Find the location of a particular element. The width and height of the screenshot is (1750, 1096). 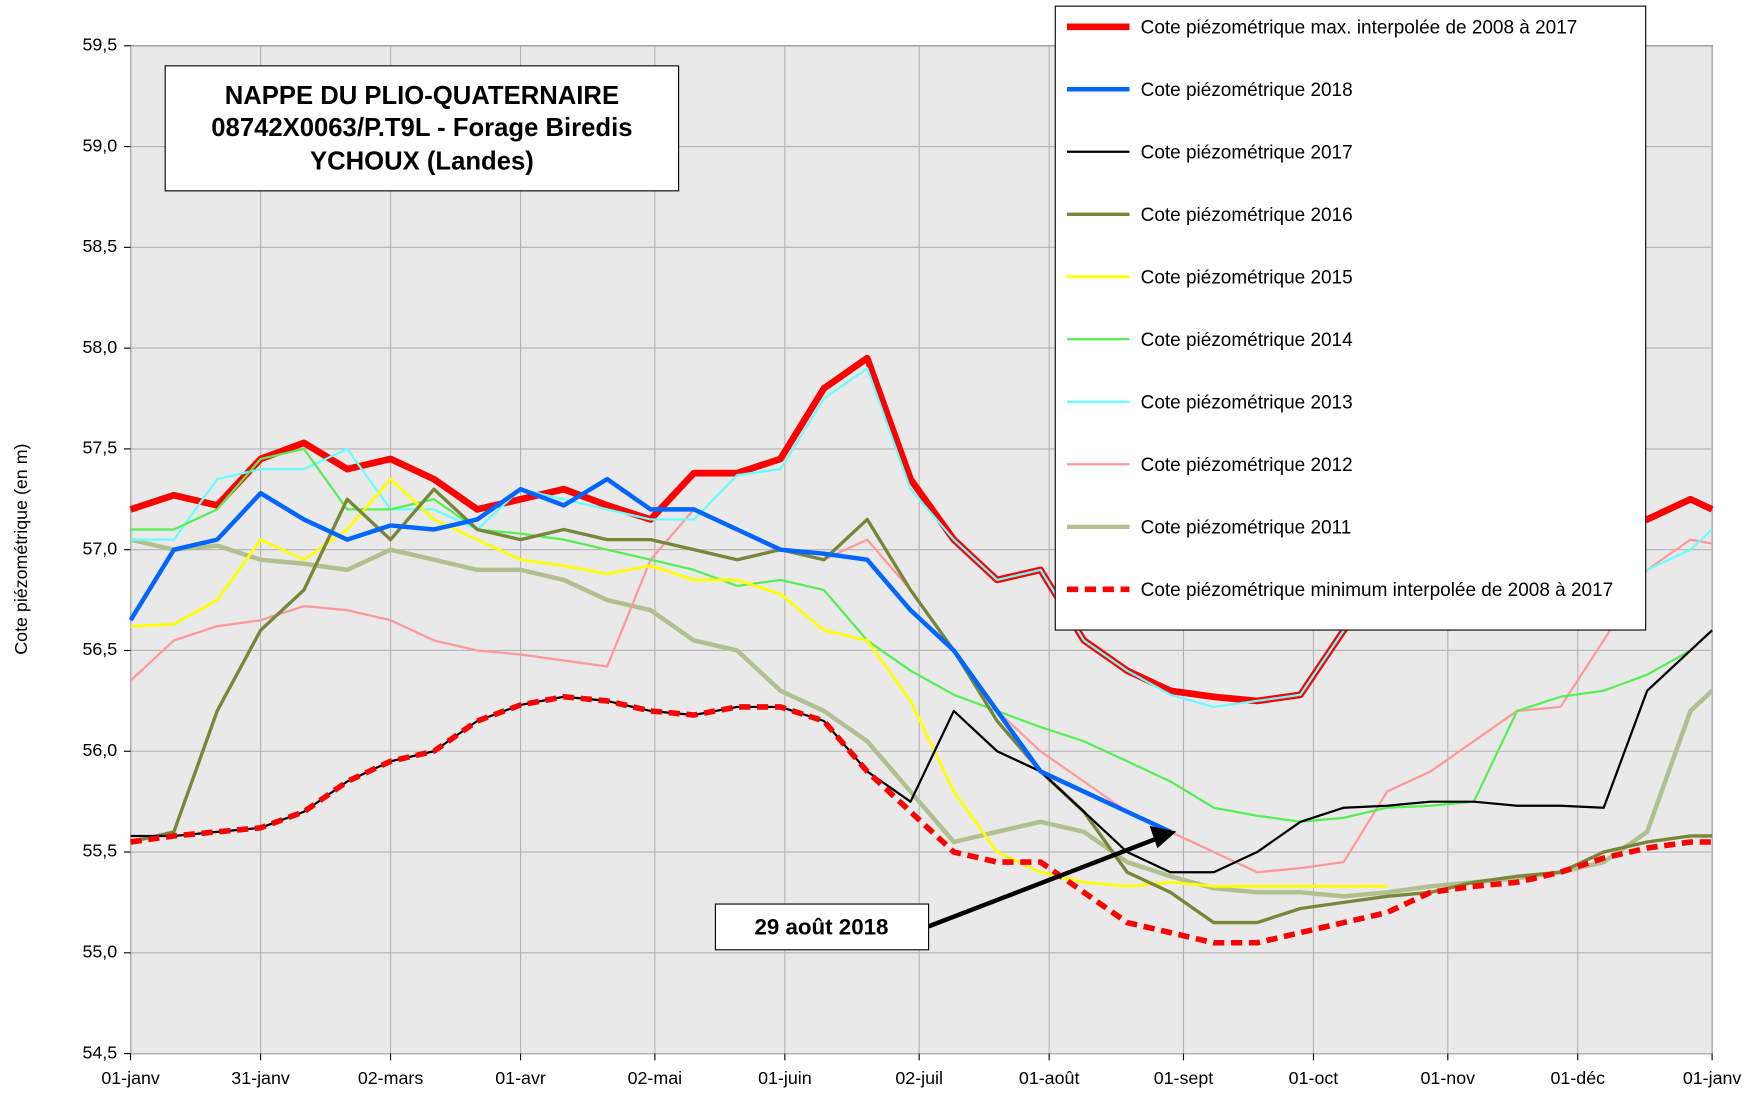

chart-title: NAPPE DU PLIO-QUATERNAIRE is located at coordinates (422, 96).